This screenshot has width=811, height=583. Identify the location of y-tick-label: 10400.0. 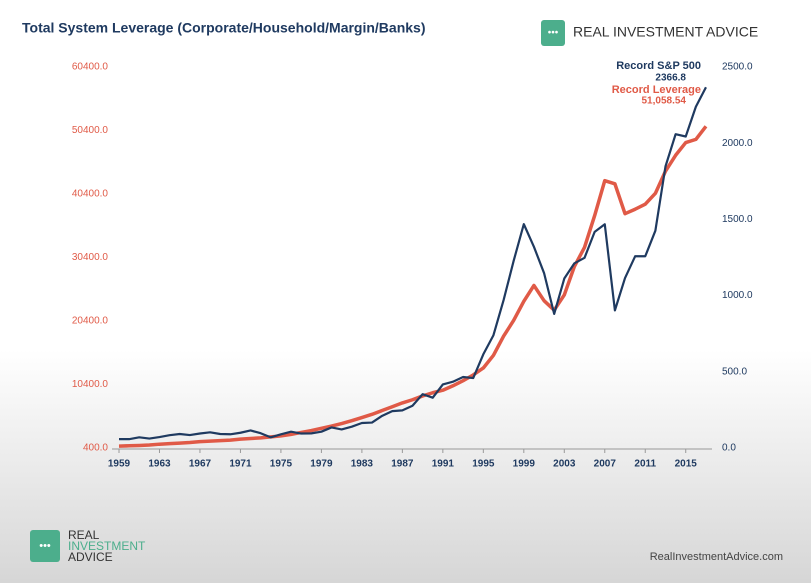
(90, 384).